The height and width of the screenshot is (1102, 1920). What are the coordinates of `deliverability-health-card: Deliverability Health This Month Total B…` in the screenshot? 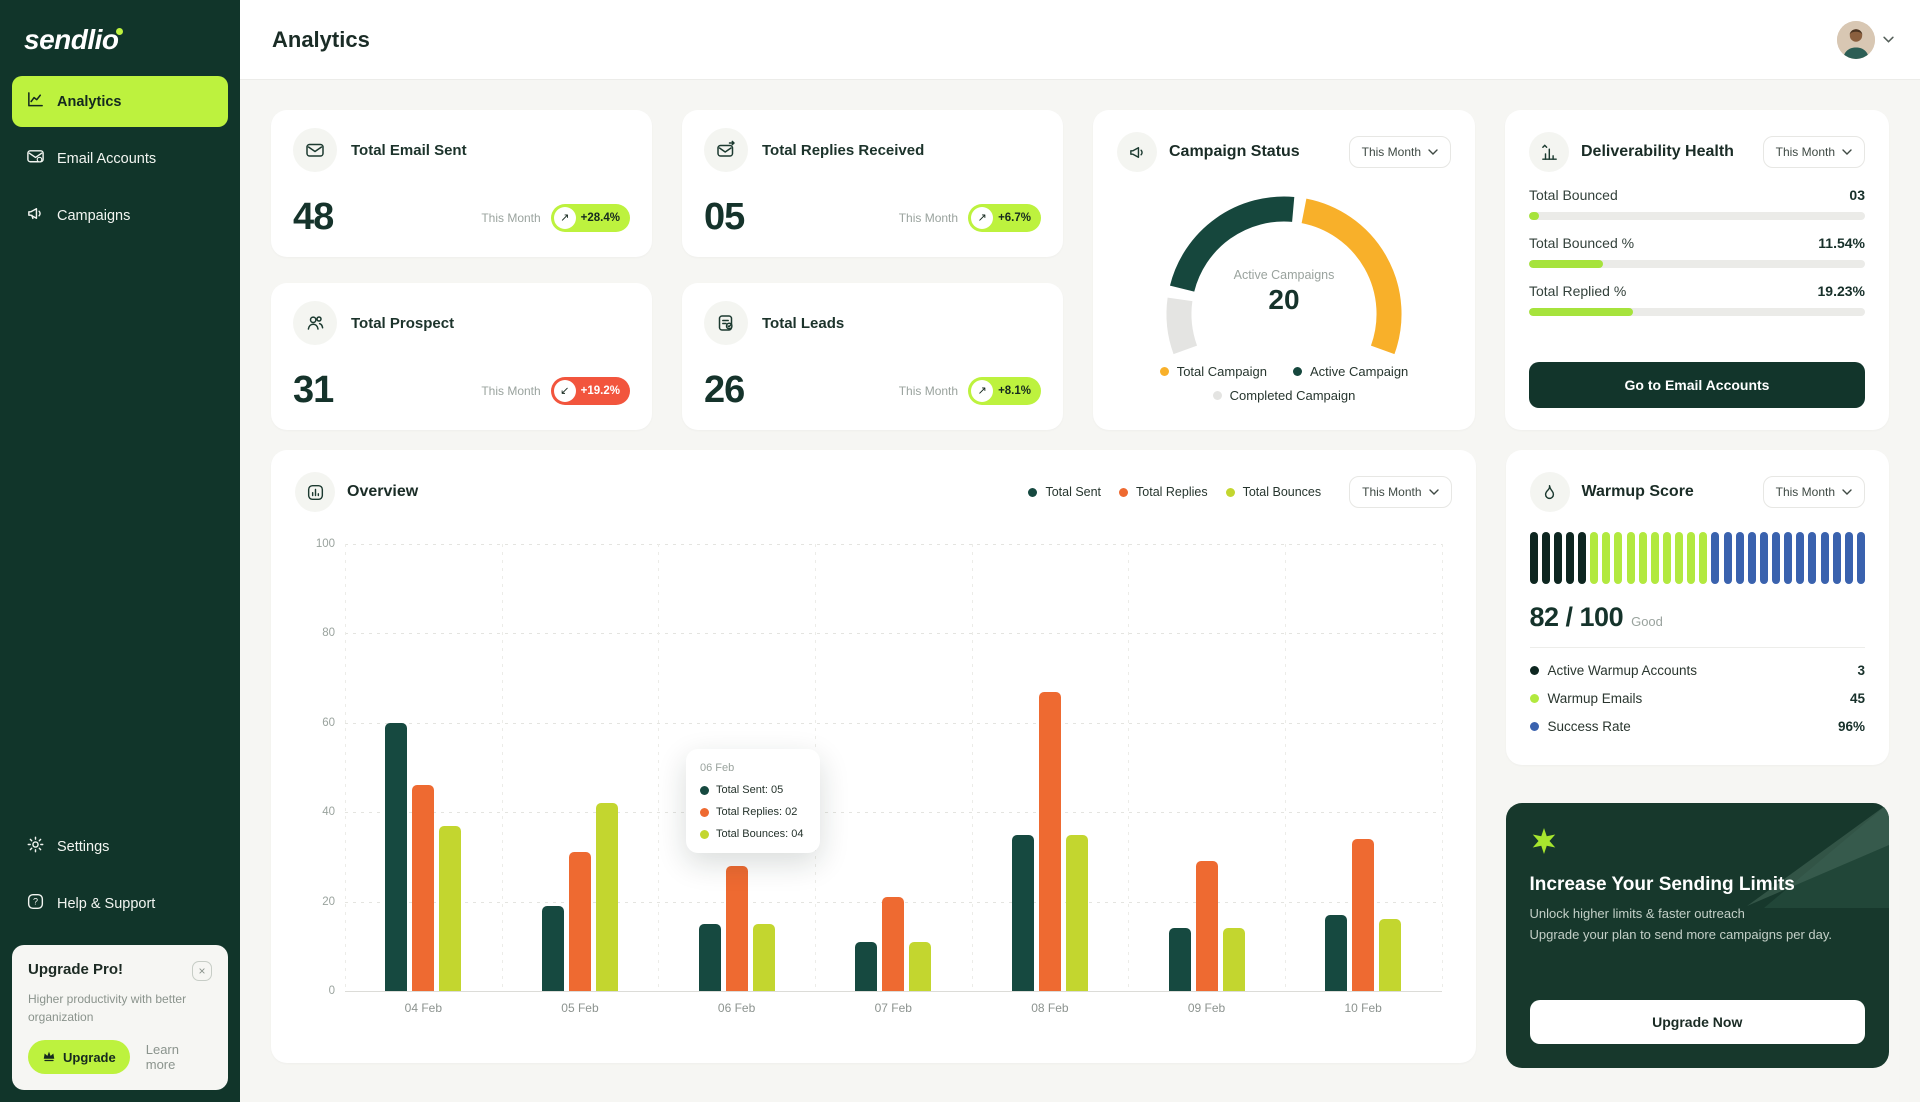 It's located at (1697, 270).